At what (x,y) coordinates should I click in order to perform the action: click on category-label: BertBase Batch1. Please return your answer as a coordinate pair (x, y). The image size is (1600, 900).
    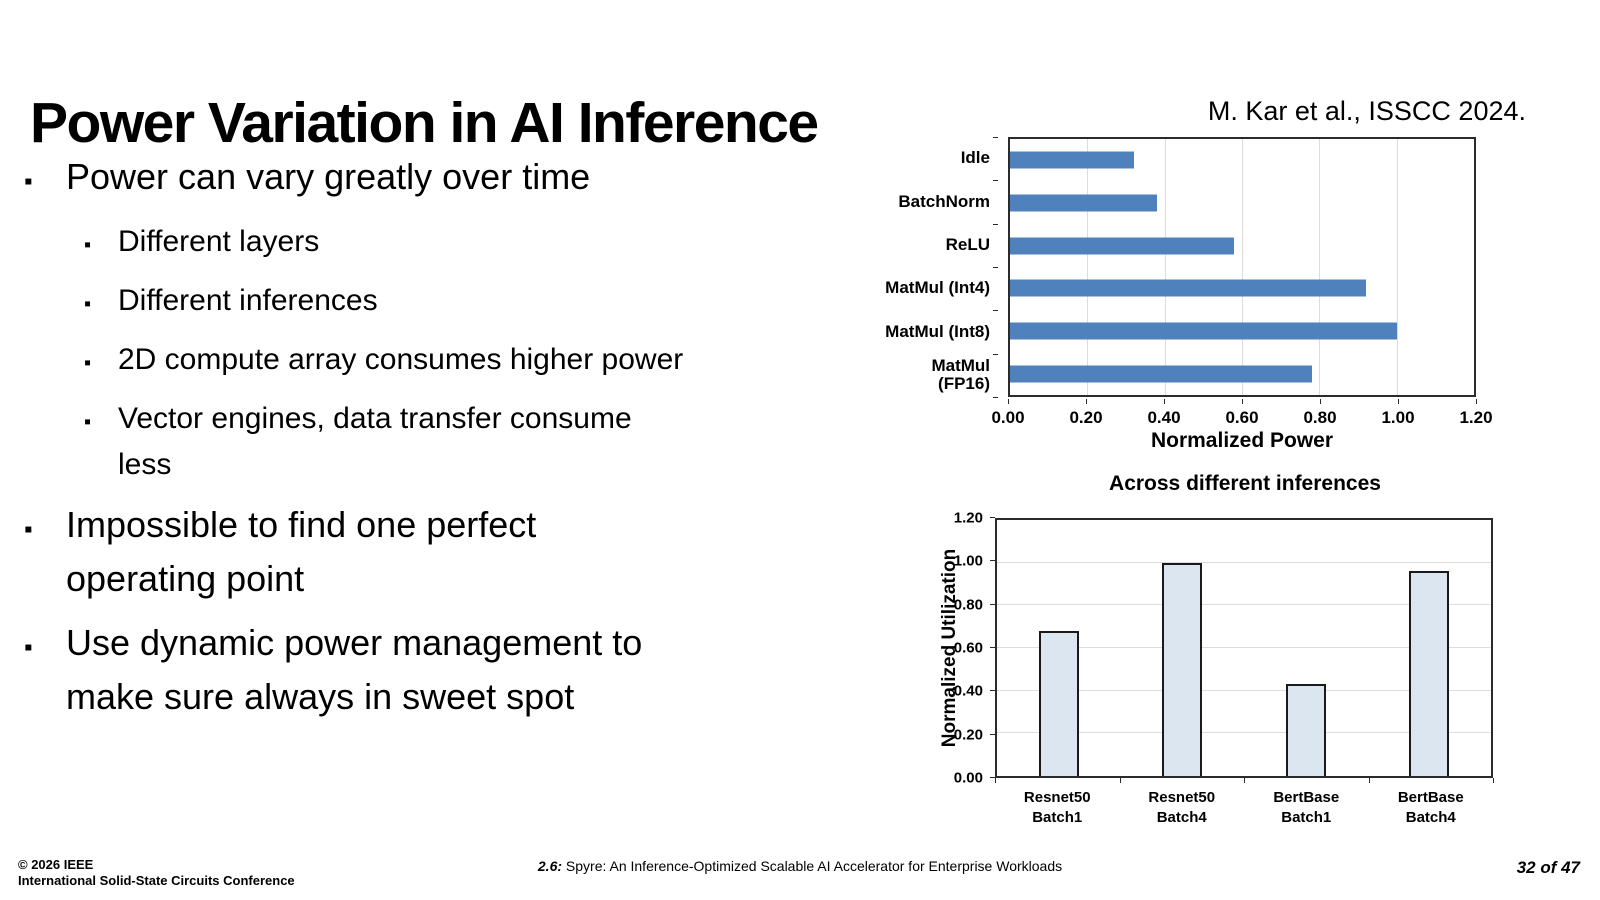
    Looking at the image, I should click on (1306, 808).